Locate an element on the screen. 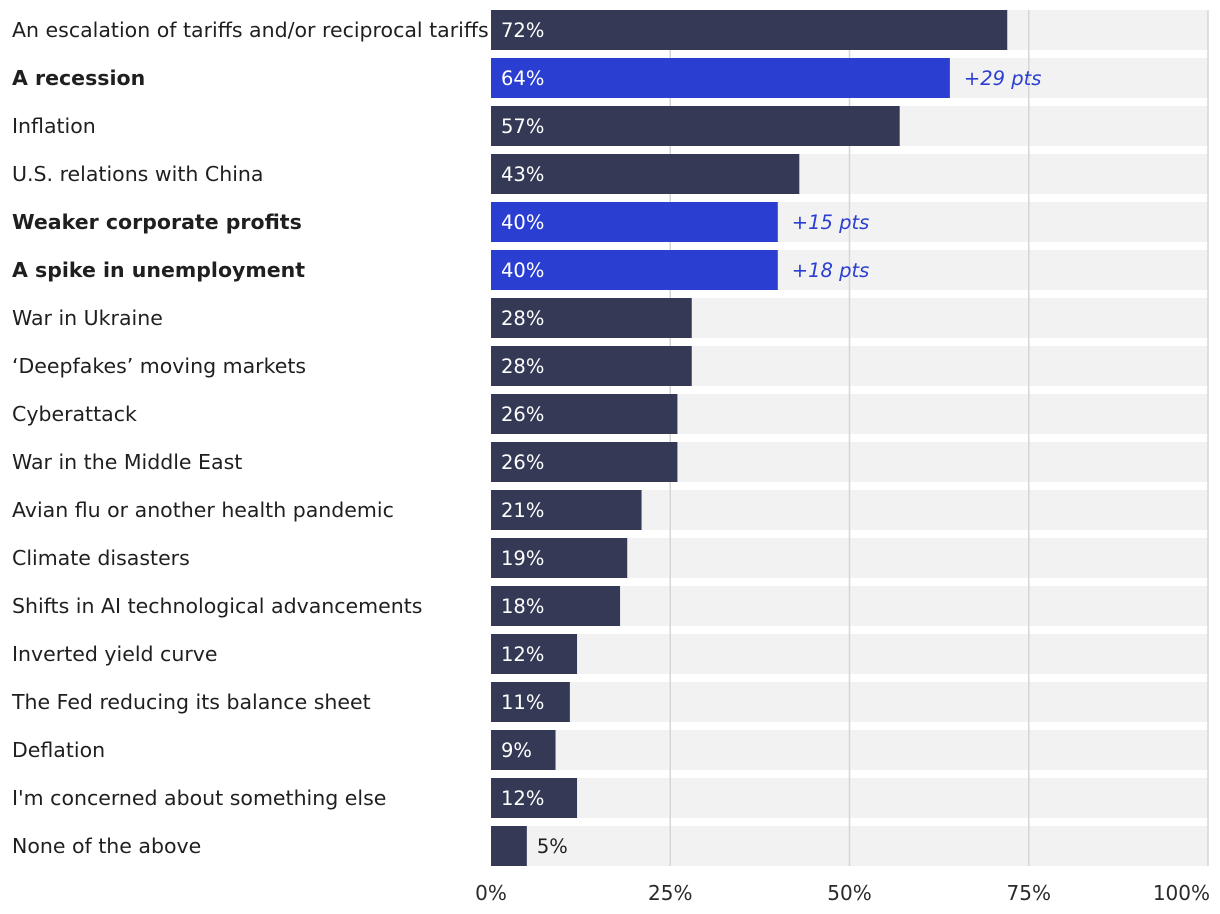 The height and width of the screenshot is (914, 1220). change-annotation: +18 pts is located at coordinates (831, 270).